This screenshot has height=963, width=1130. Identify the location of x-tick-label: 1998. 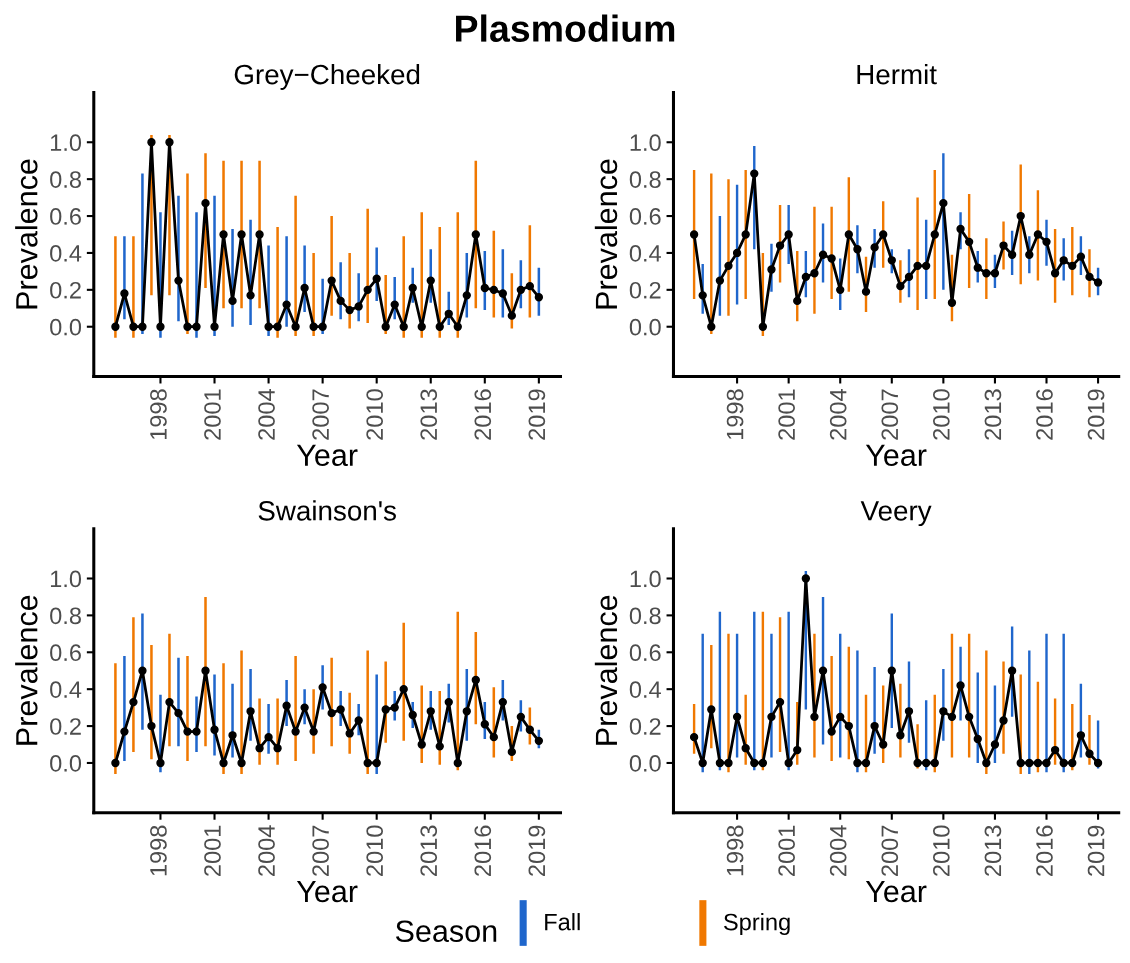
(158, 850).